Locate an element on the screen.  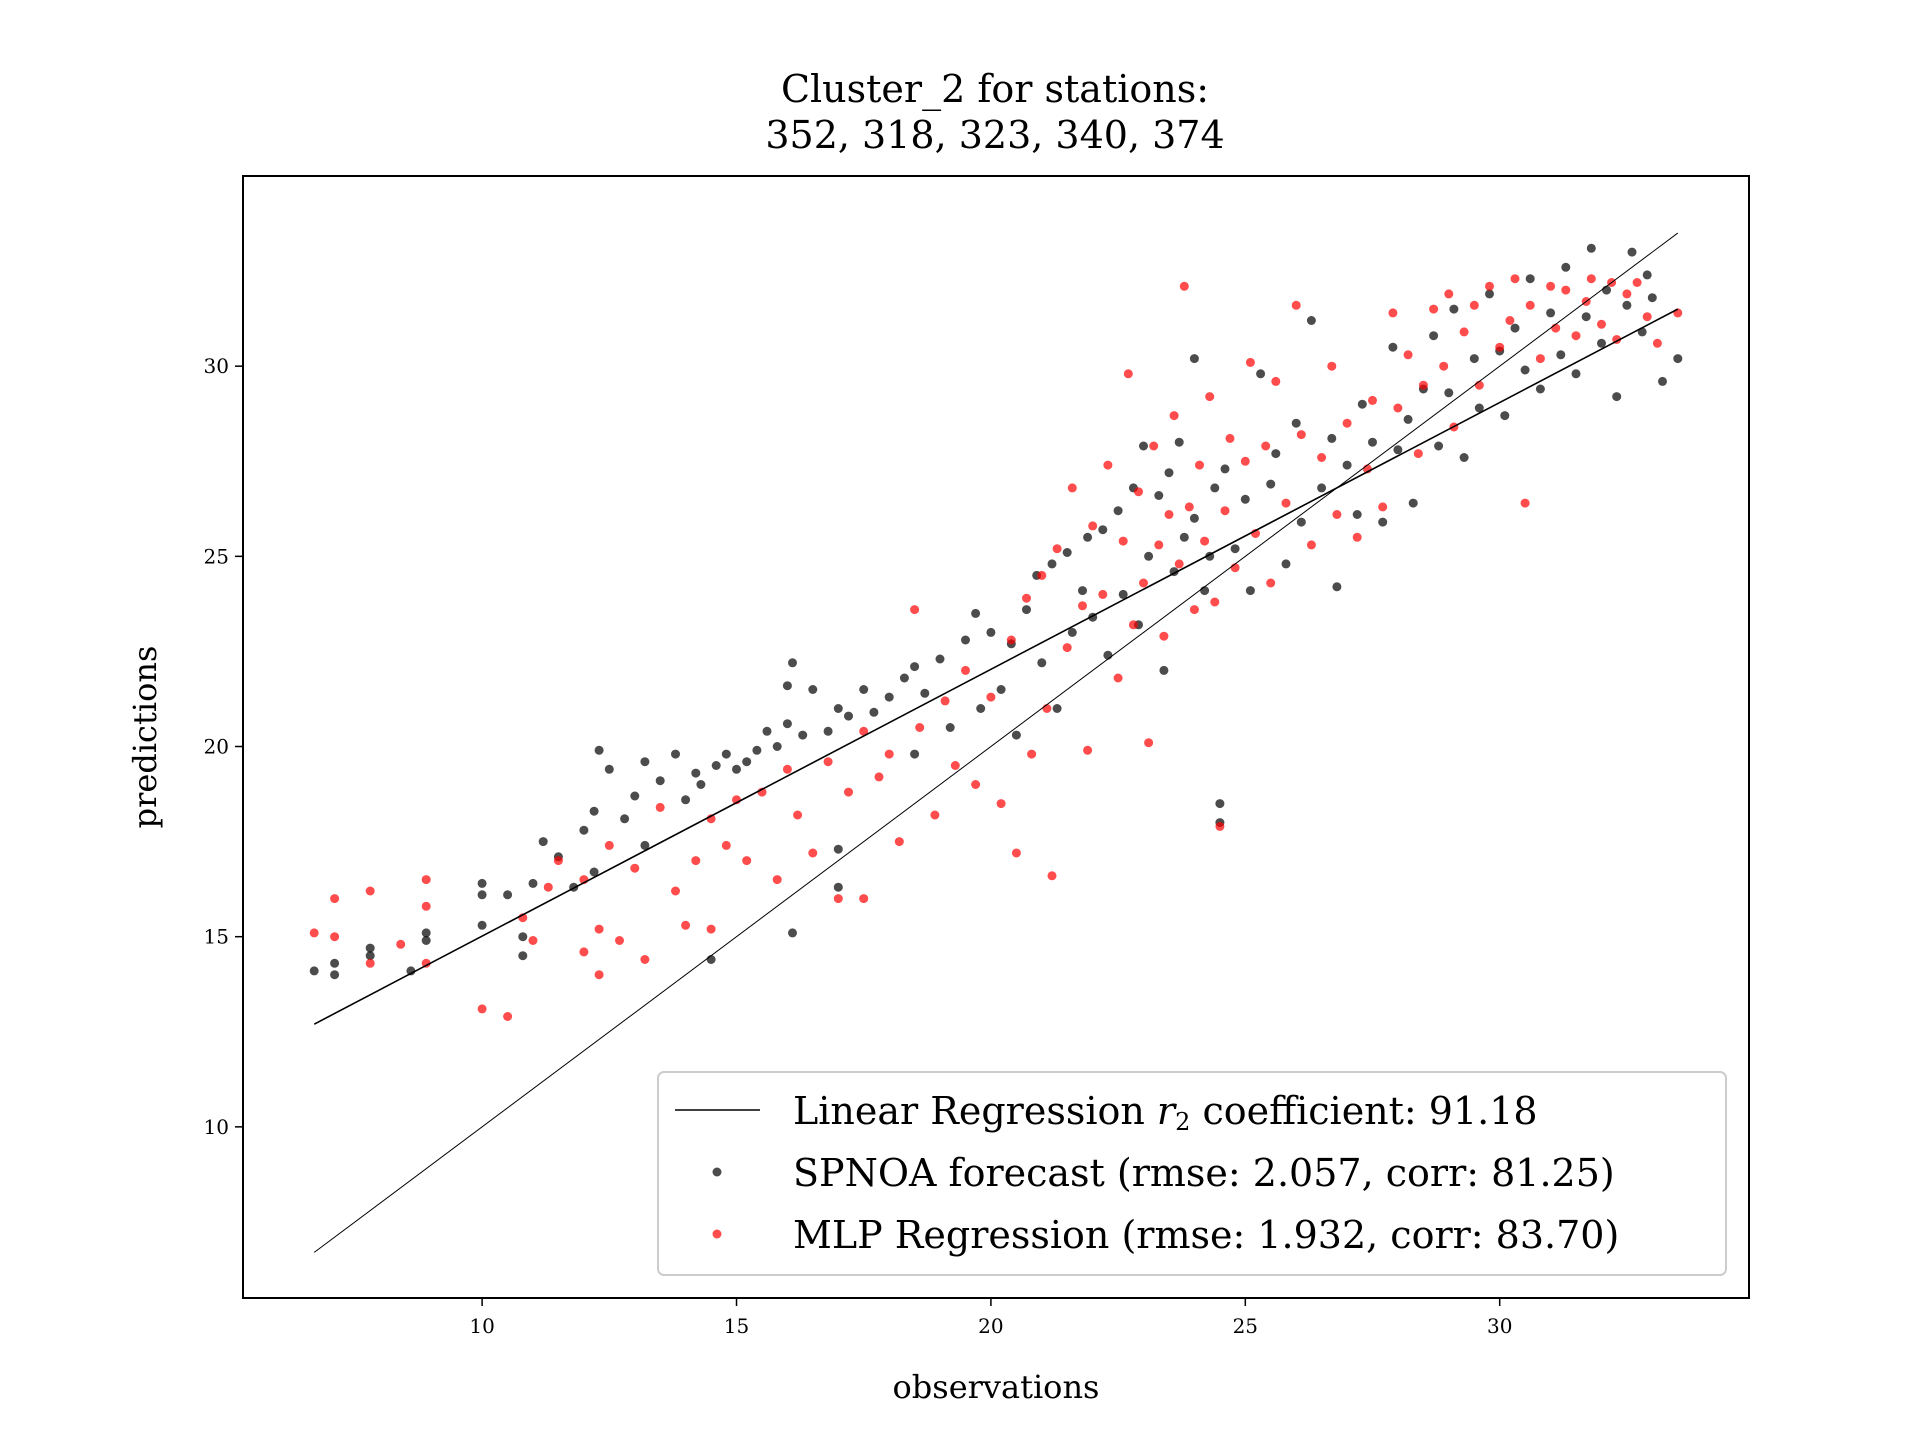
x-tick-label-10: 10 is located at coordinates (481, 1326).